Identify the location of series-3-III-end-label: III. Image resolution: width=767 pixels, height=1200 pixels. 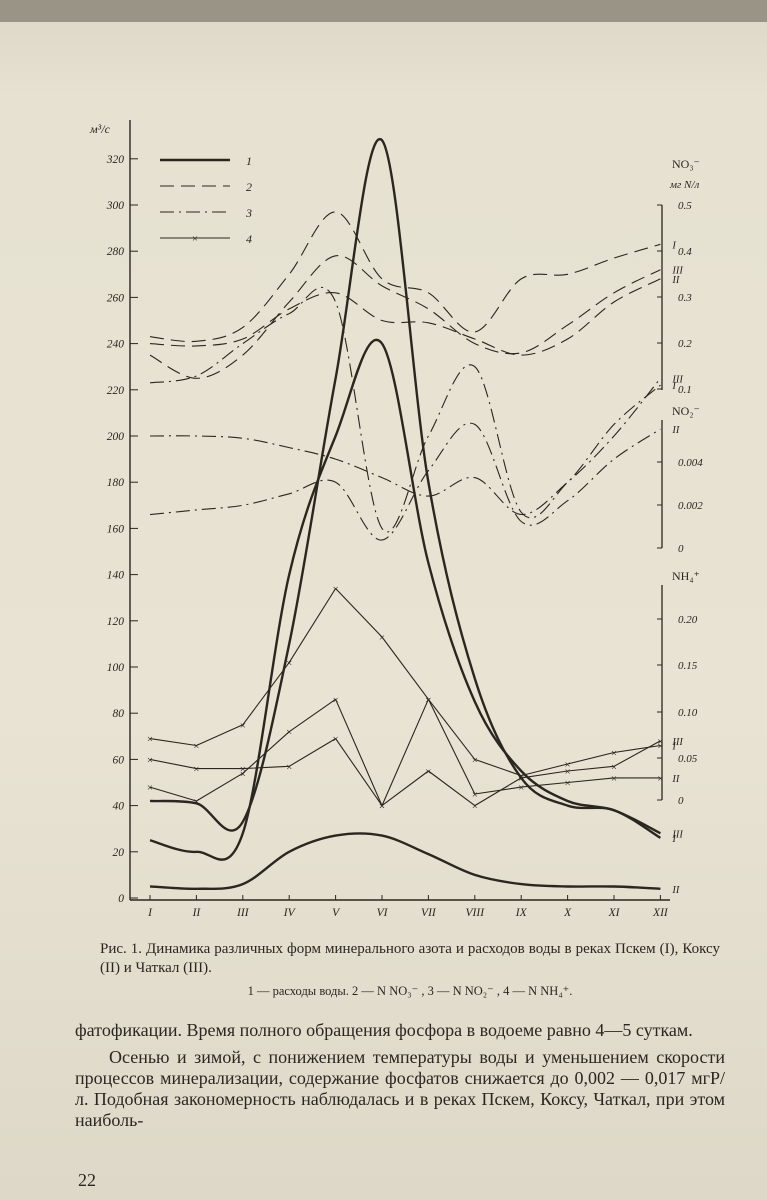
(677, 379).